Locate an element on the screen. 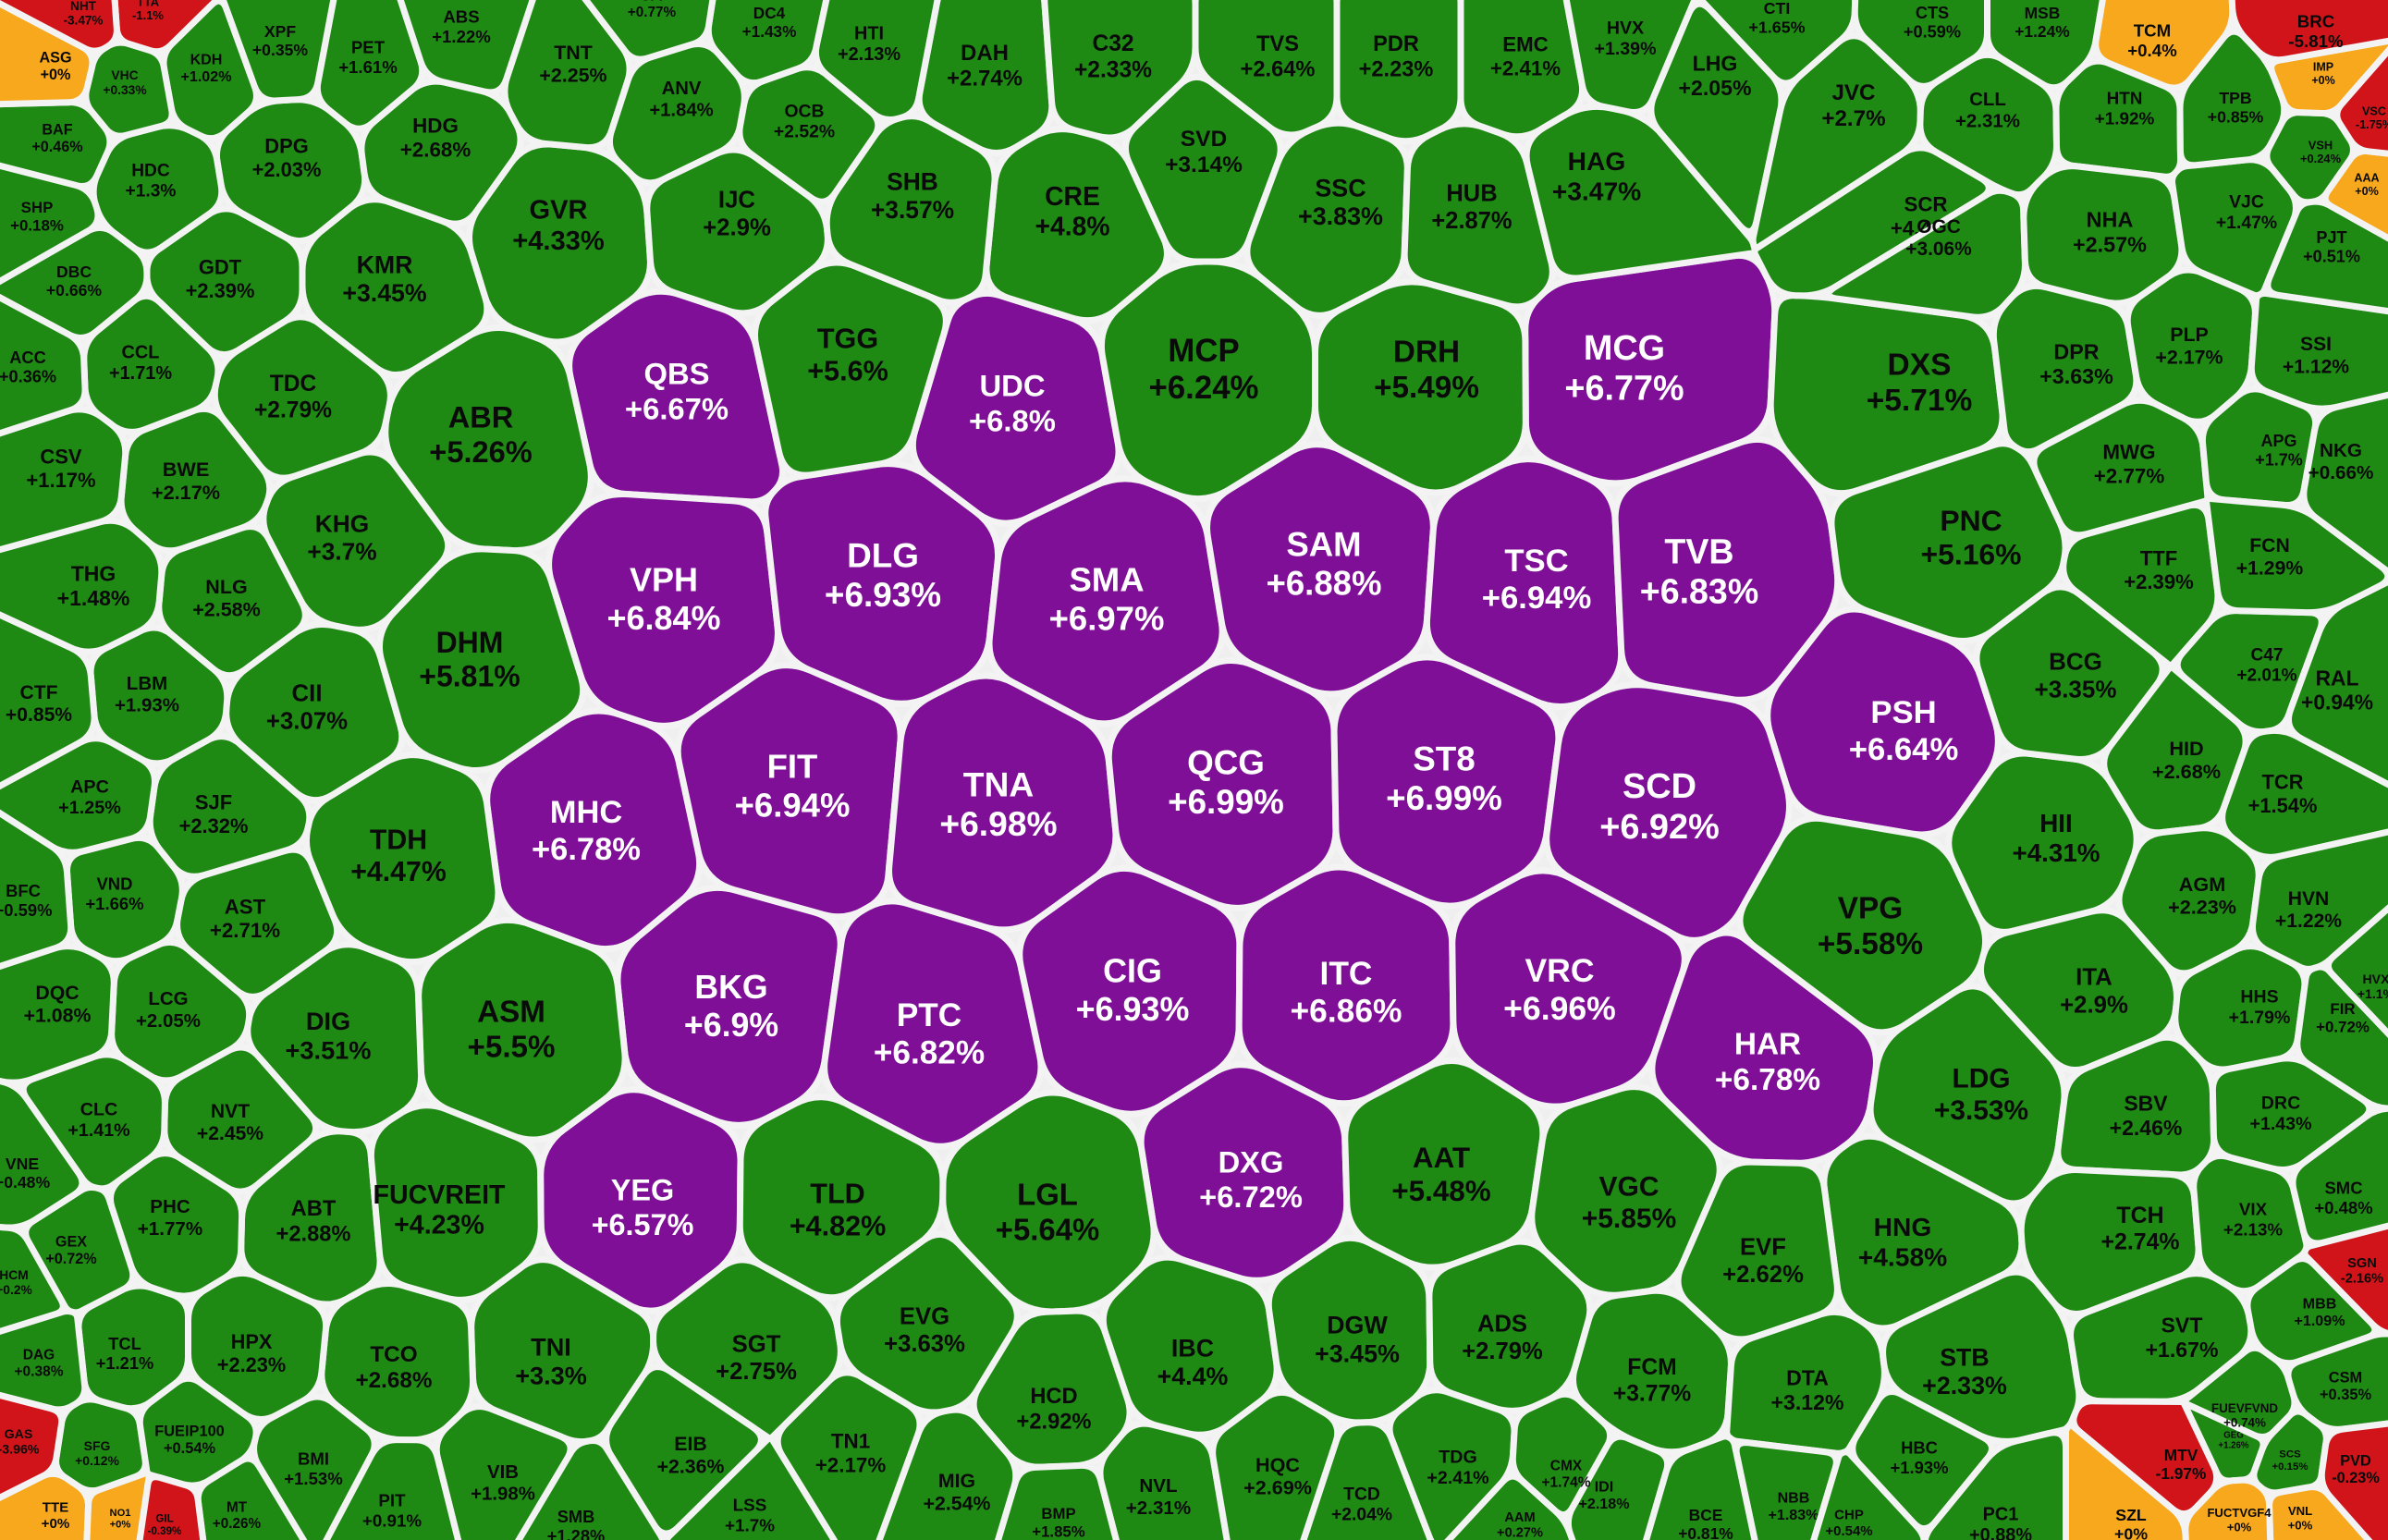 The height and width of the screenshot is (1540, 2388). stock-cell: BMP+1.85% is located at coordinates (1057, 1500).